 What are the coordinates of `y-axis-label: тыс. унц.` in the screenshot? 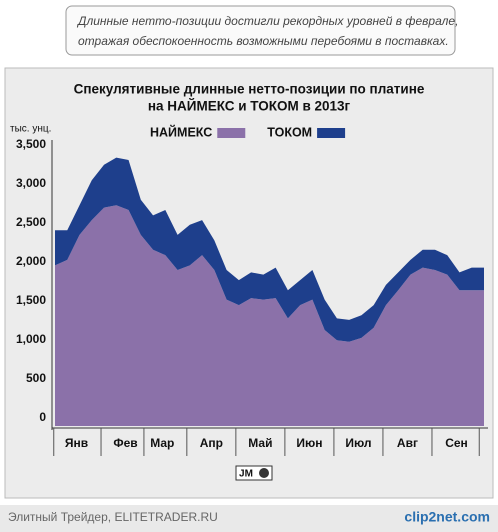 It's located at (30, 129).